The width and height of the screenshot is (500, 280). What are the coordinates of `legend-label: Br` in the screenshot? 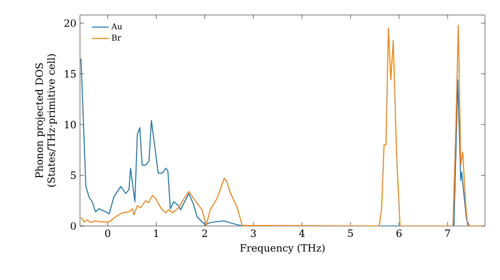 It's located at (117, 37).